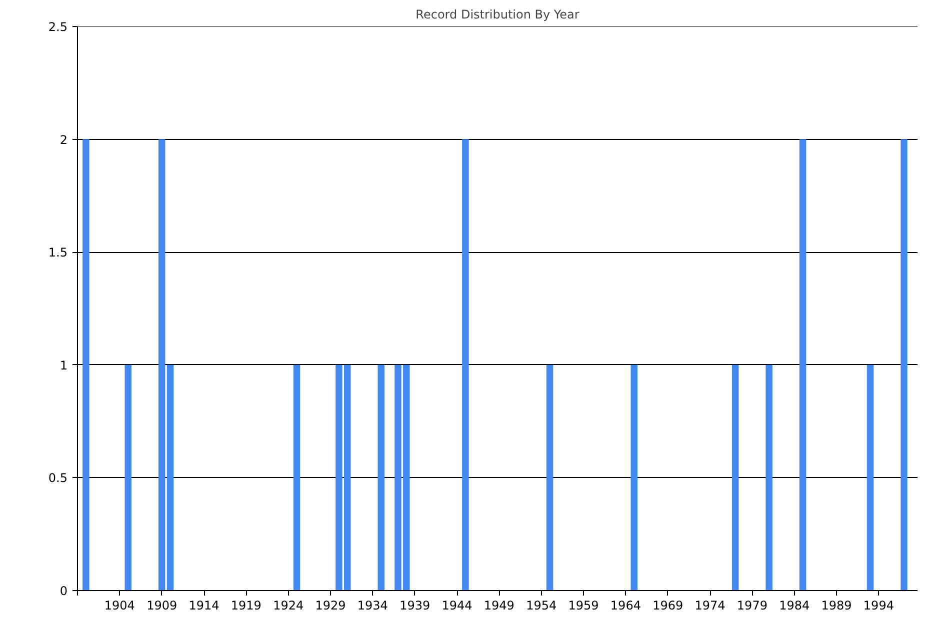 Image resolution: width=945 pixels, height=630 pixels. What do you see at coordinates (668, 605) in the screenshot?
I see `x-tick-label: 1969` at bounding box center [668, 605].